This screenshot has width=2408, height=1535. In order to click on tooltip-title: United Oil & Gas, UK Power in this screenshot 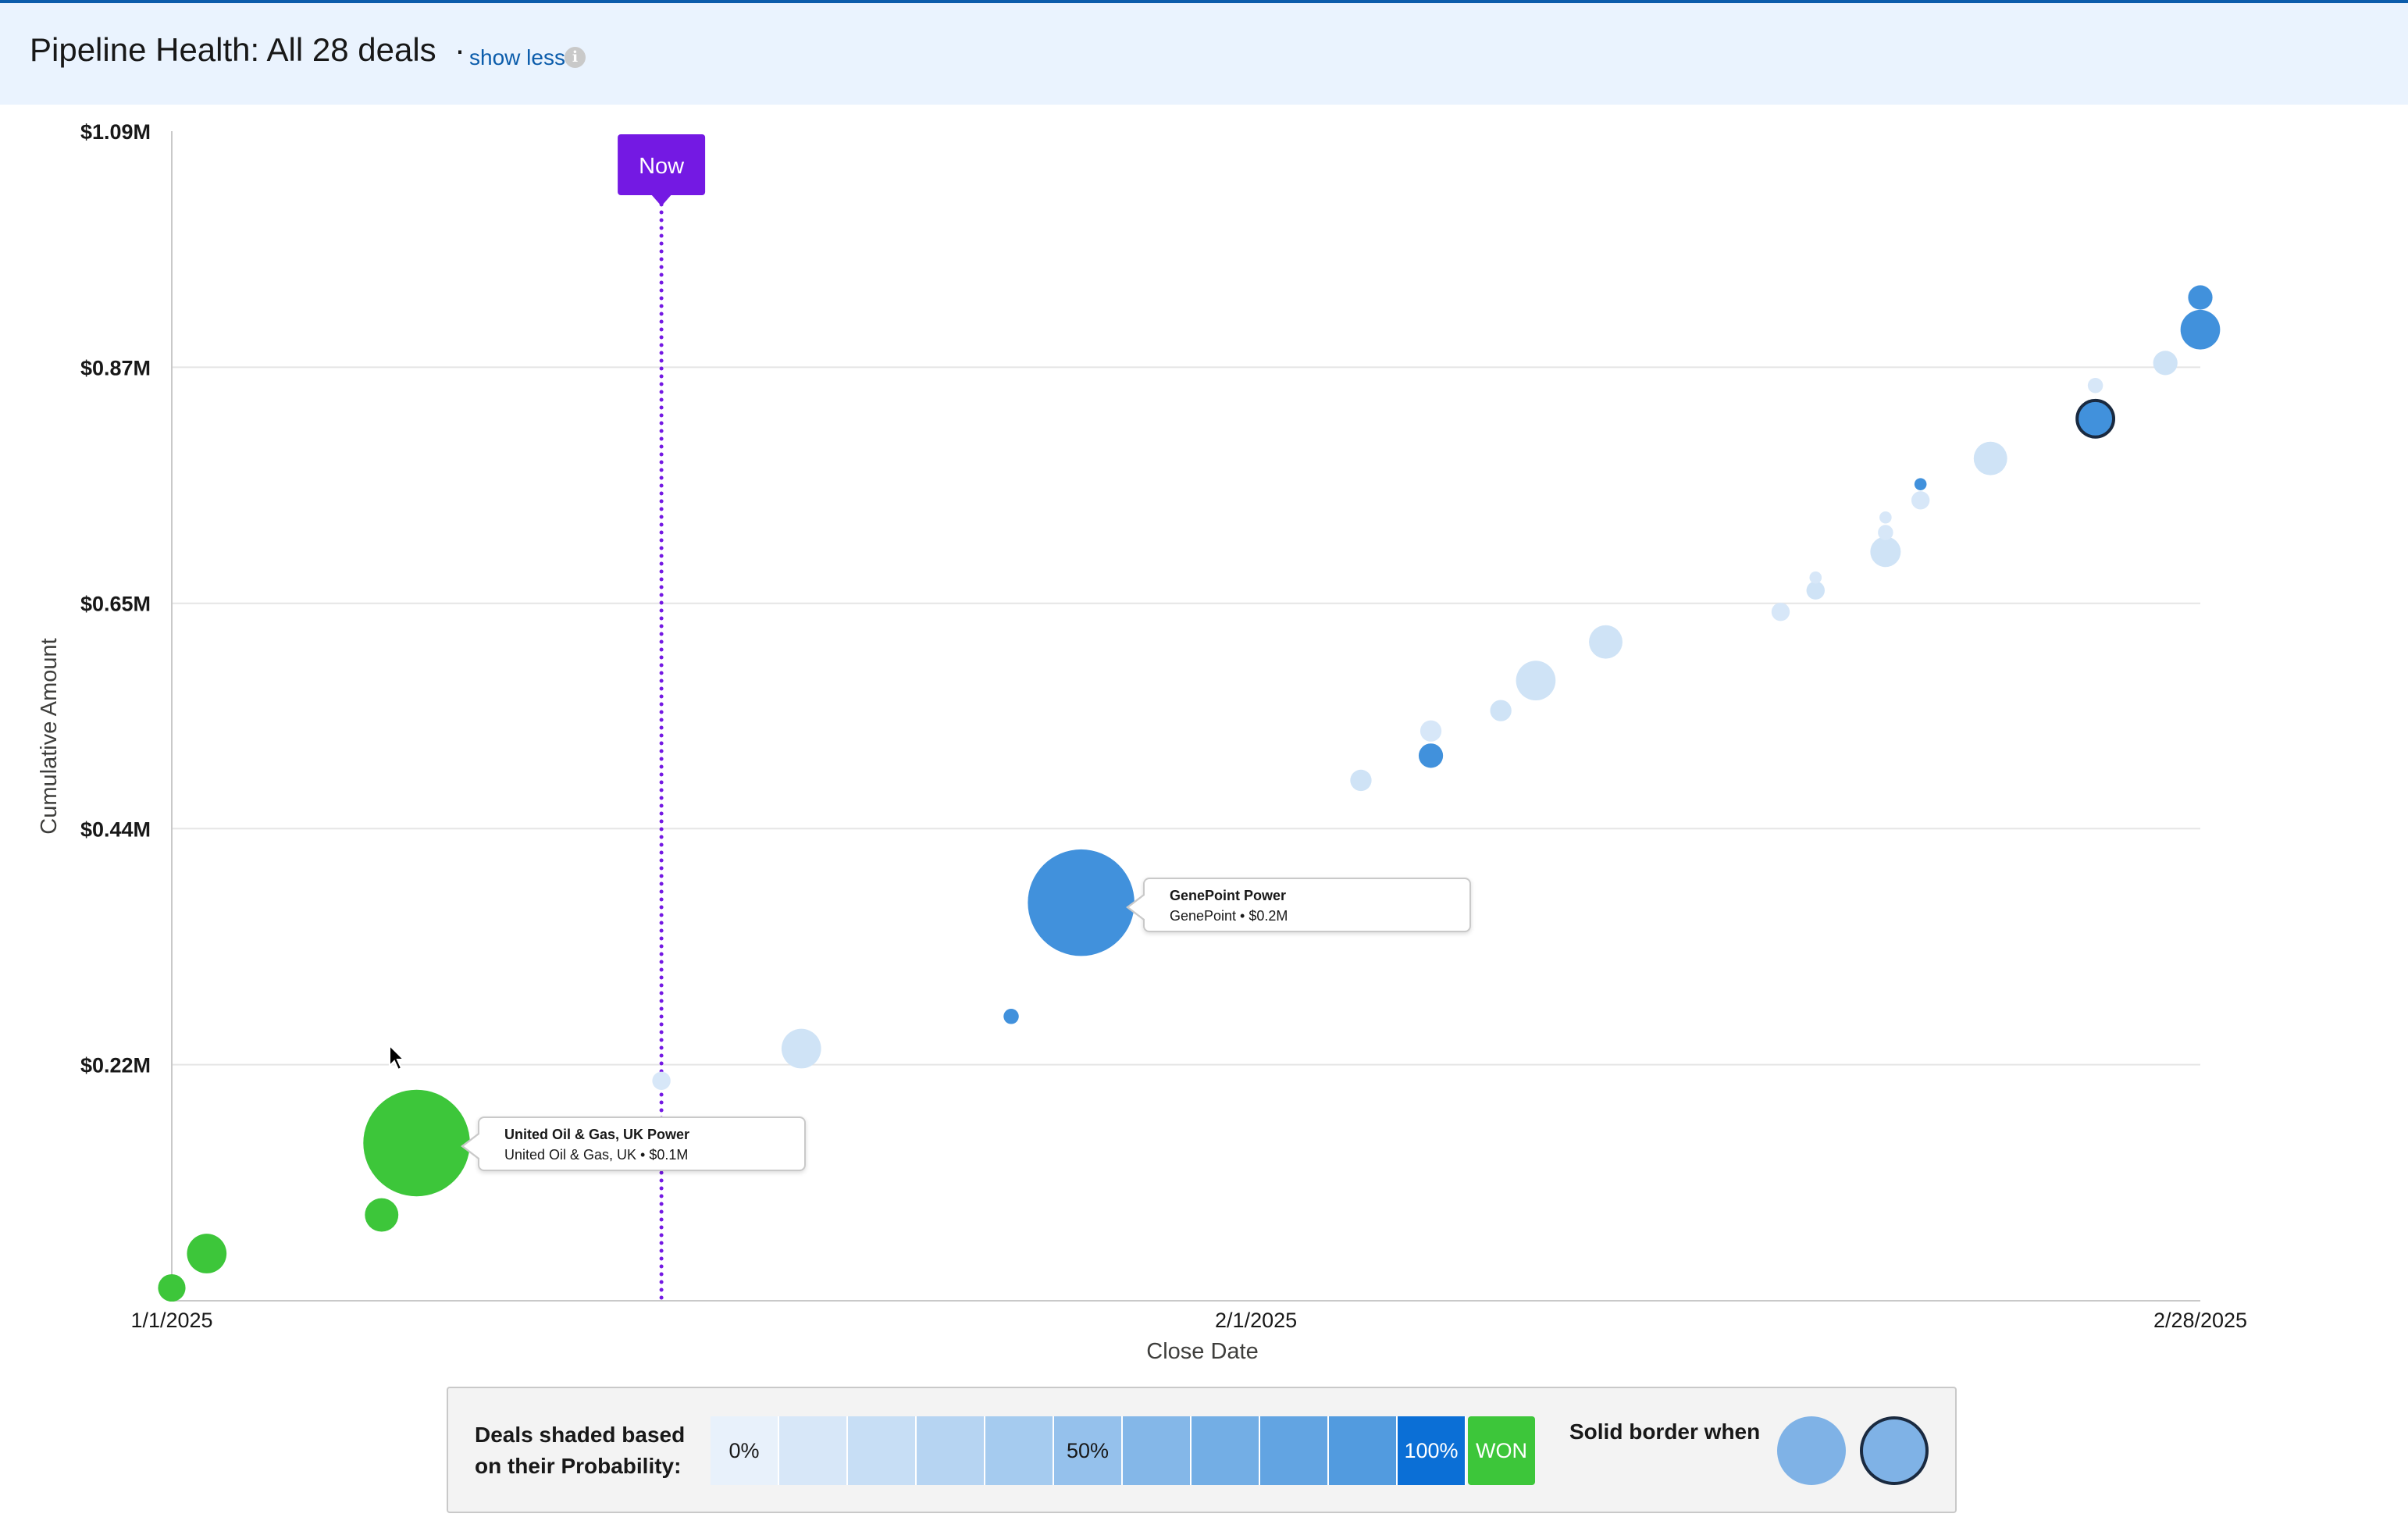, I will do `click(597, 1134)`.